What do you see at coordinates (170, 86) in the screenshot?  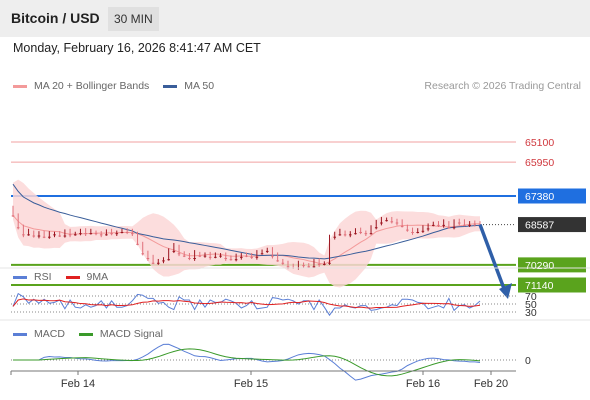 I see `ma50-swatch` at bounding box center [170, 86].